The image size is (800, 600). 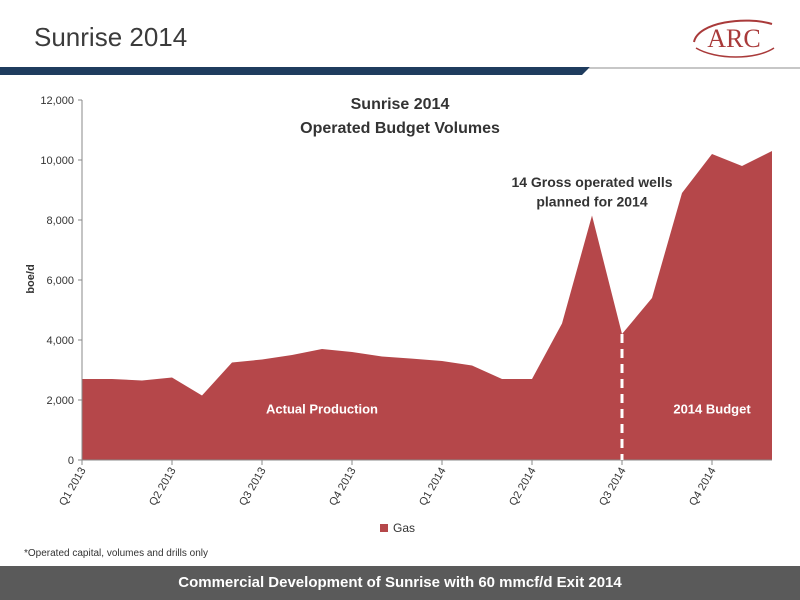 What do you see at coordinates (322, 409) in the screenshot?
I see `annotation-3: Actual Production` at bounding box center [322, 409].